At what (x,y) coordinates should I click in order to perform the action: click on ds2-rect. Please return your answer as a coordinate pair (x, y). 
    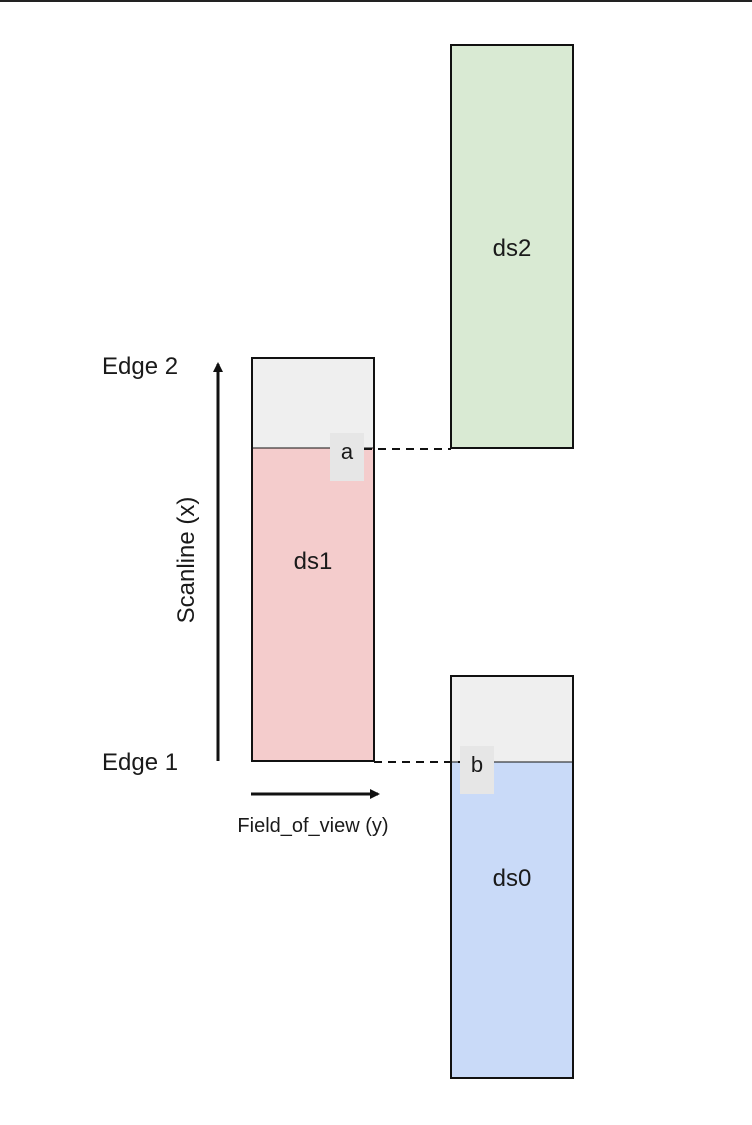
    Looking at the image, I should click on (512, 246).